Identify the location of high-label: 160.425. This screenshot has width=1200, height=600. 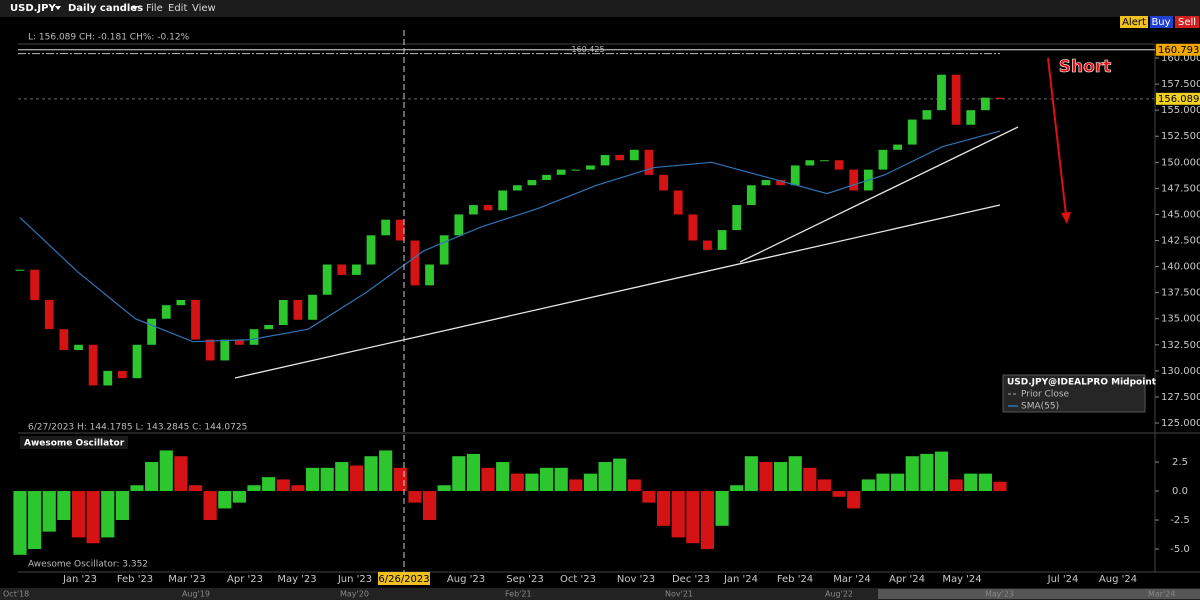
(587, 49).